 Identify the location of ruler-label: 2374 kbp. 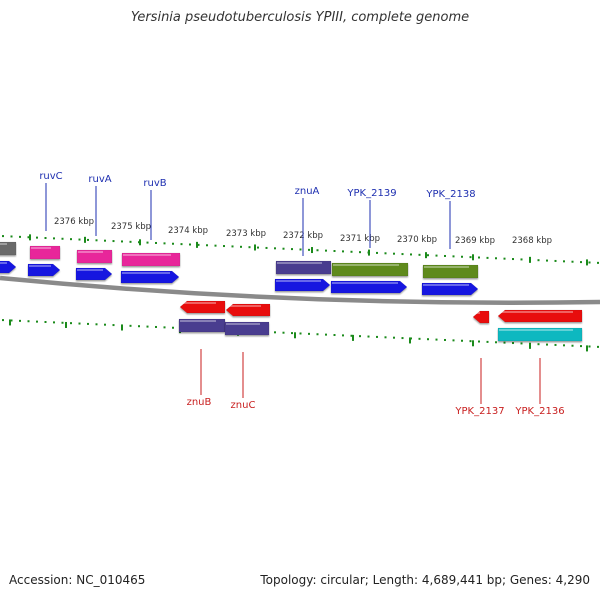
(188, 231).